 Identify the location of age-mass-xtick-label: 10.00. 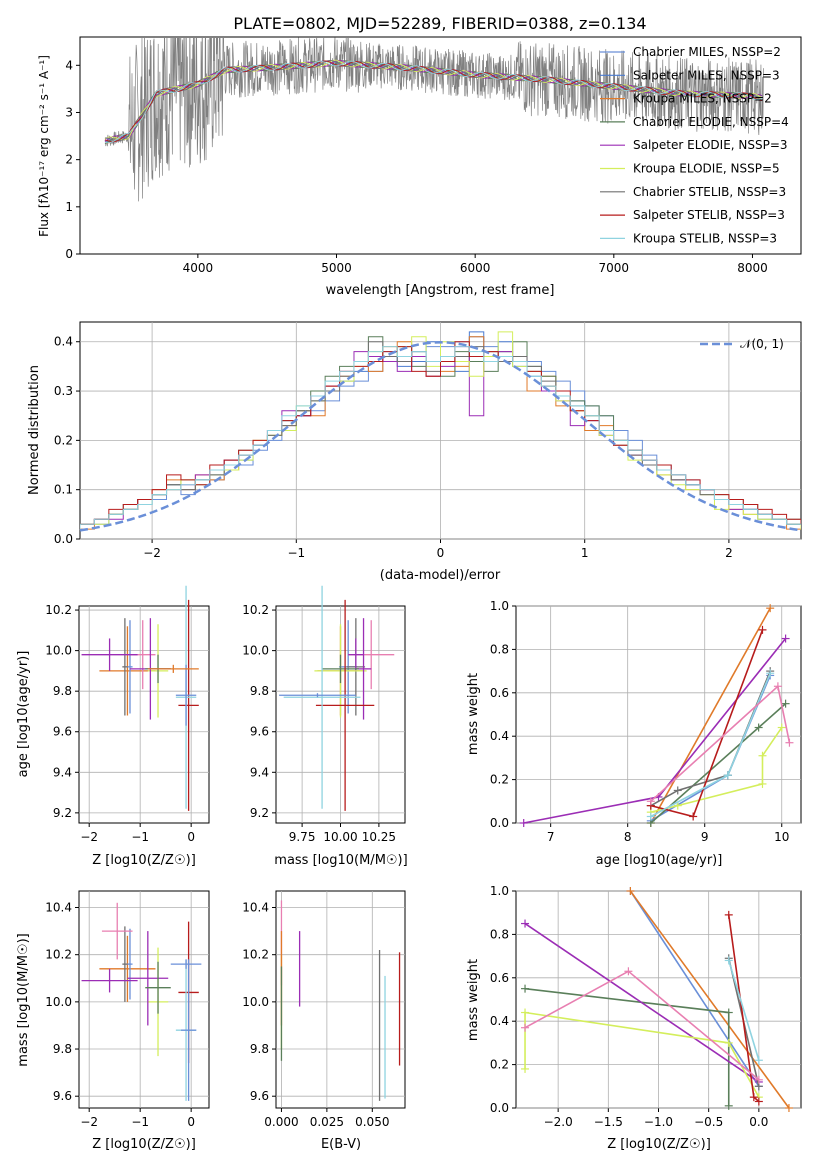
(340, 837).